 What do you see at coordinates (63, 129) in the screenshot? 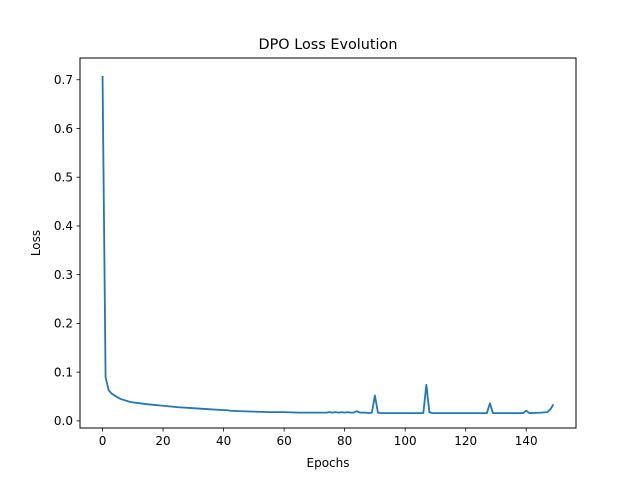
I see `y-tick-label: 0.6` at bounding box center [63, 129].